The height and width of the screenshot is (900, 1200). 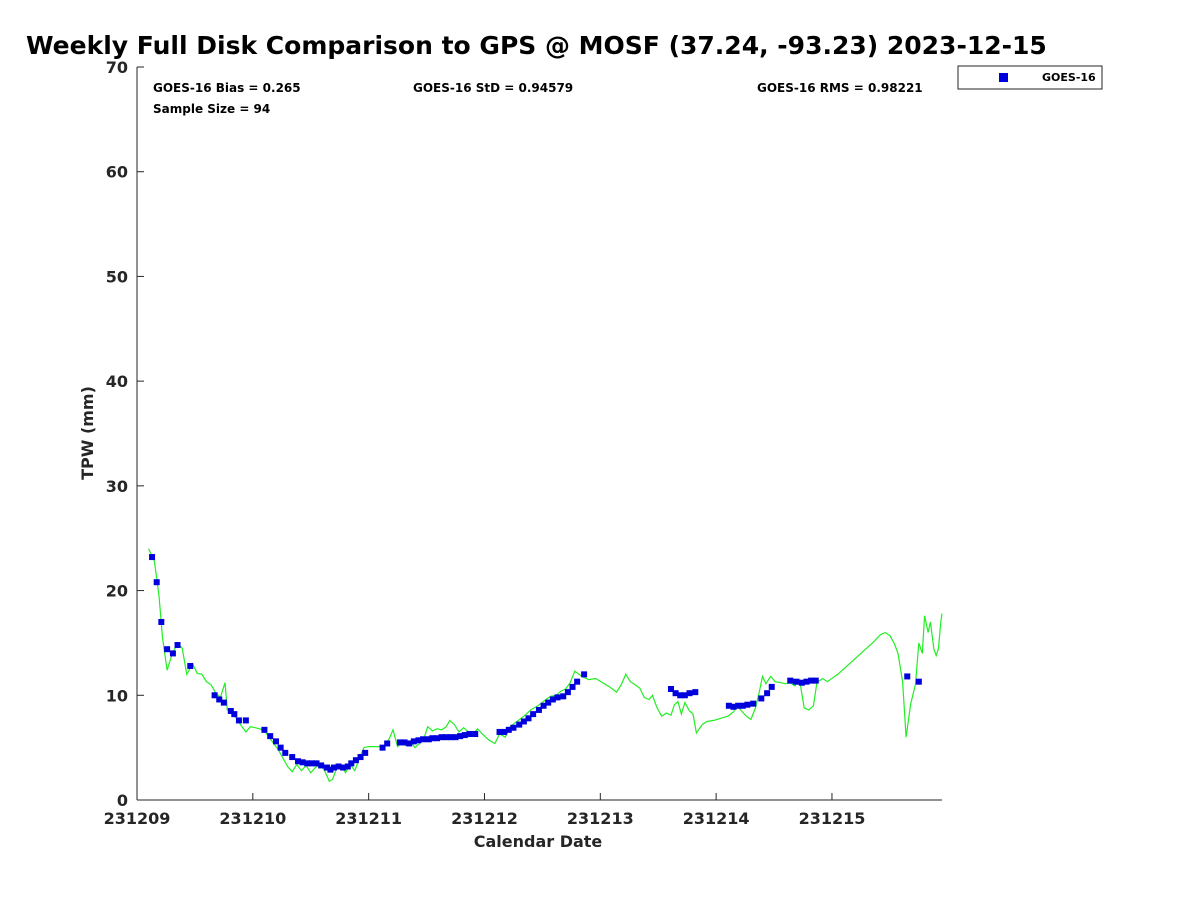 I want to click on legend-box, so click(x=1030, y=77).